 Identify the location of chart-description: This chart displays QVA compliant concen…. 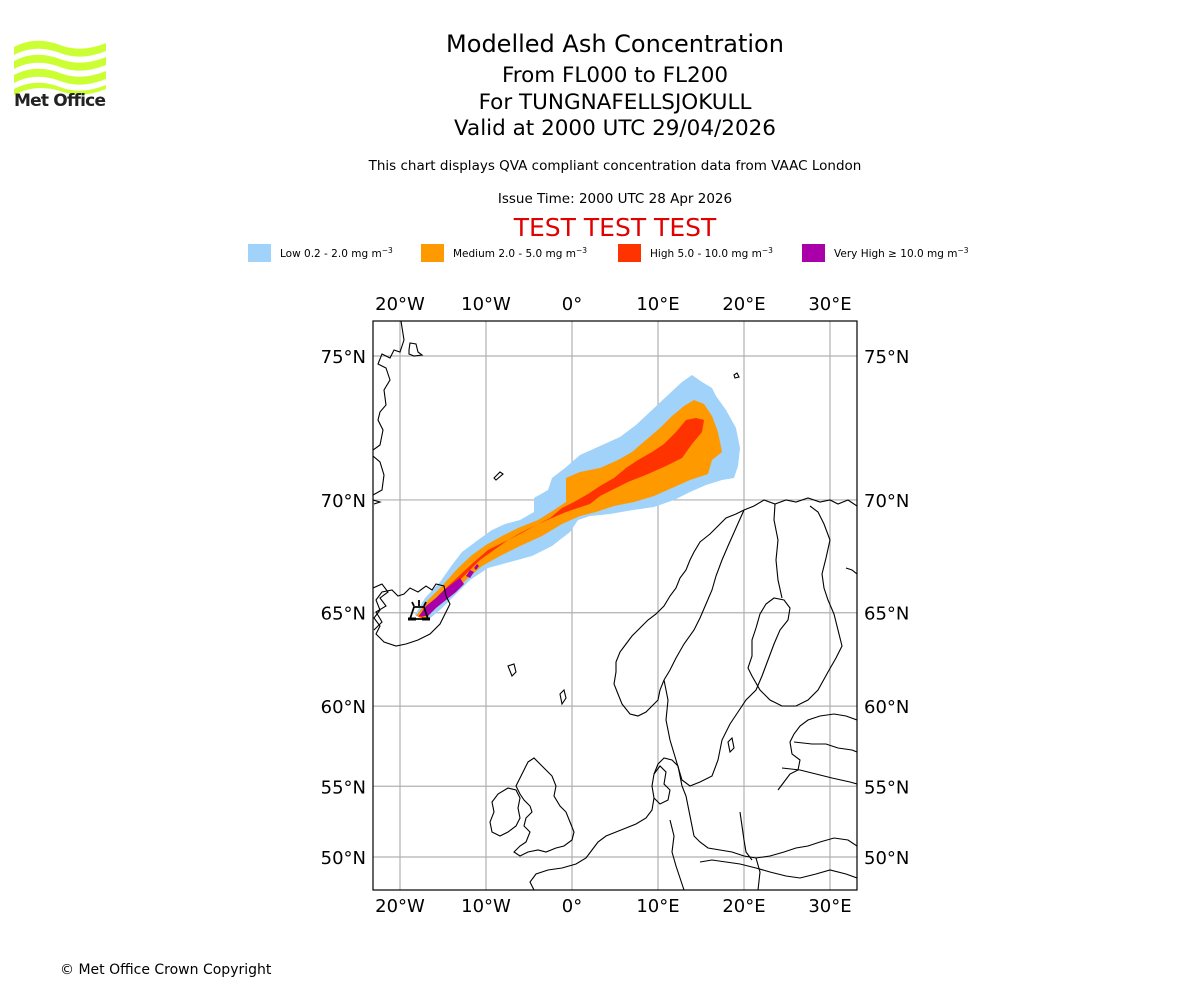
(615, 166).